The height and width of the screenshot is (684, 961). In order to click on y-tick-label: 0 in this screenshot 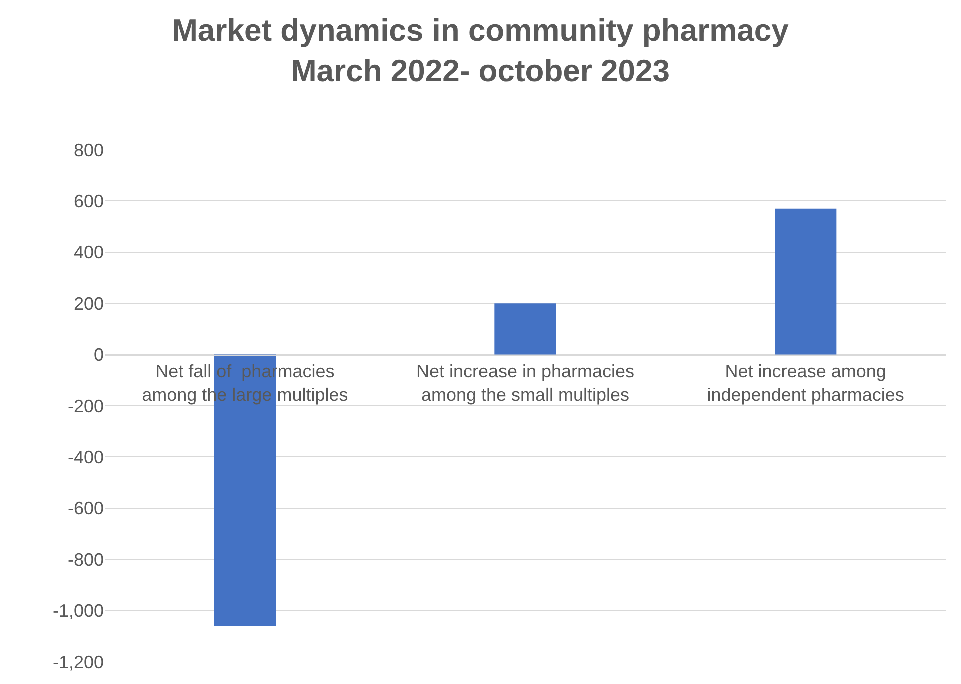, I will do `click(99, 355)`.